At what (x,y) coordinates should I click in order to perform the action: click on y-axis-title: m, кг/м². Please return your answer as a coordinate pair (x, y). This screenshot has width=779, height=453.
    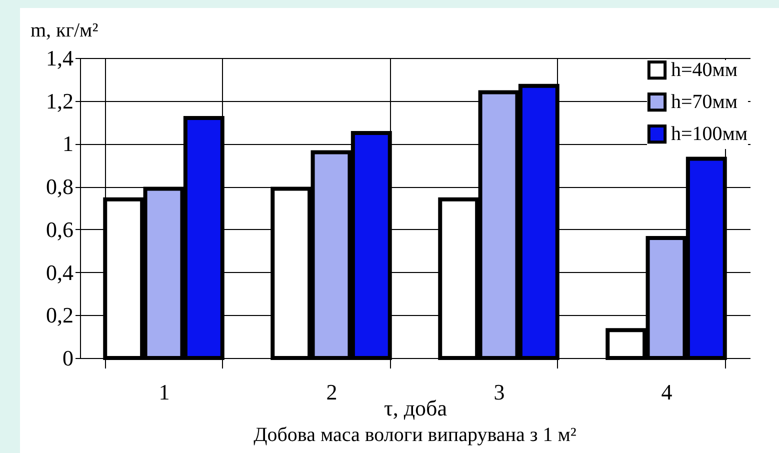
    Looking at the image, I should click on (64, 31).